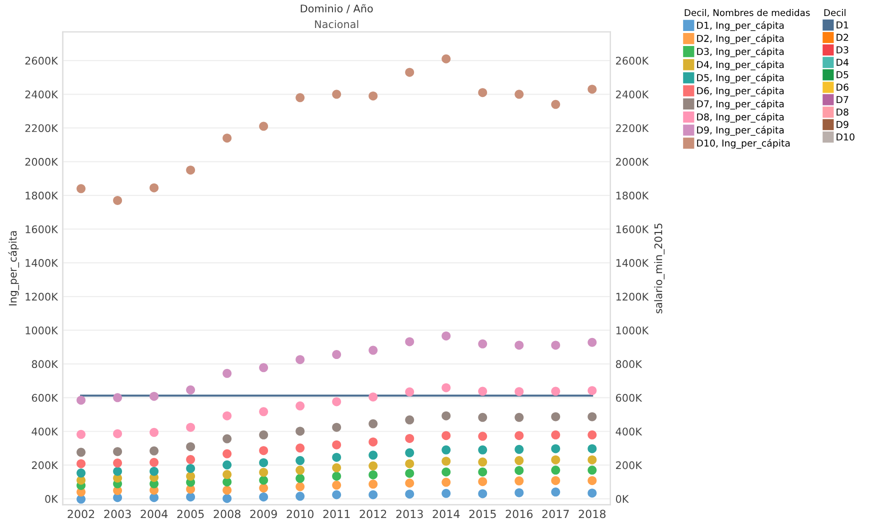 The image size is (872, 523). Describe the element at coordinates (740, 117) in the screenshot. I see `legend-label: D8, Ing_per_cápita` at that location.